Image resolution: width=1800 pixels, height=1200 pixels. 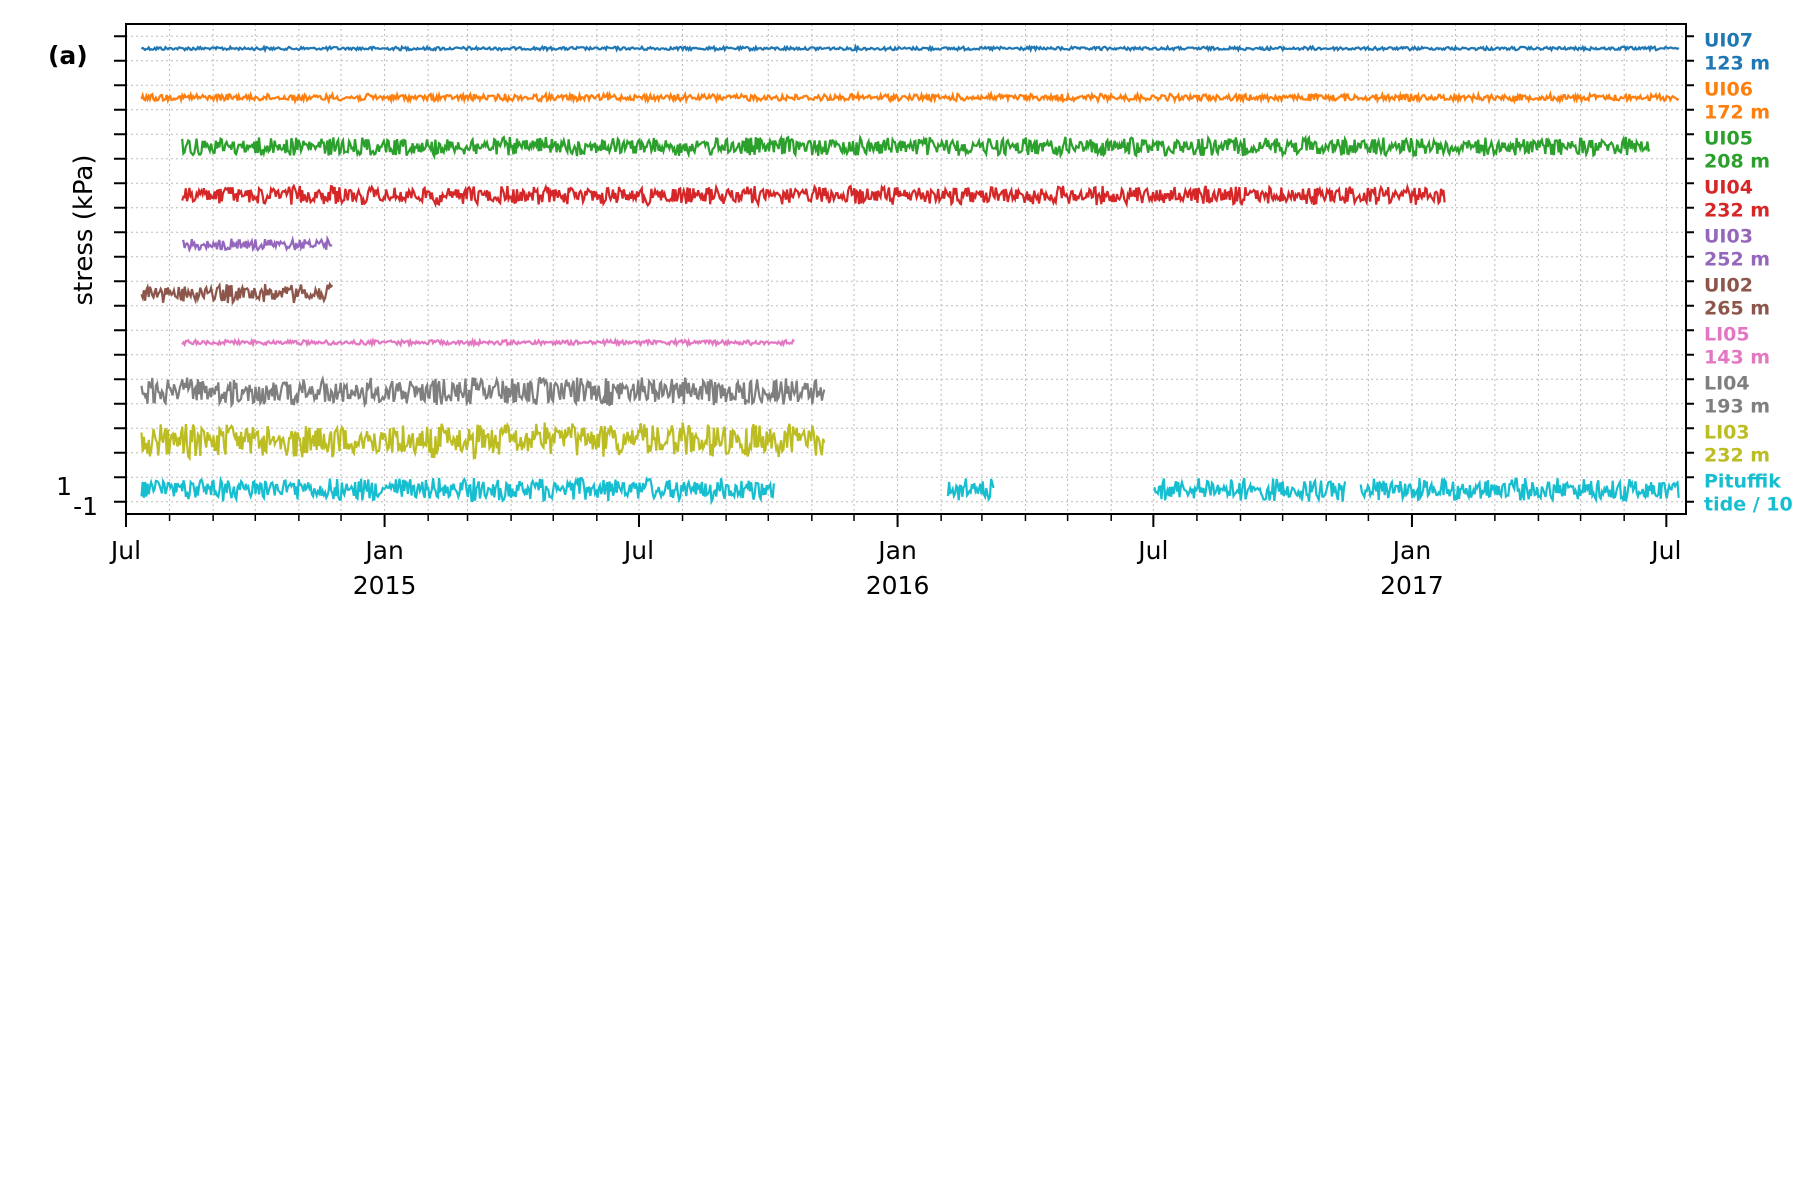 I want to click on series-depth-ui05: 208 m, so click(x=1737, y=162).